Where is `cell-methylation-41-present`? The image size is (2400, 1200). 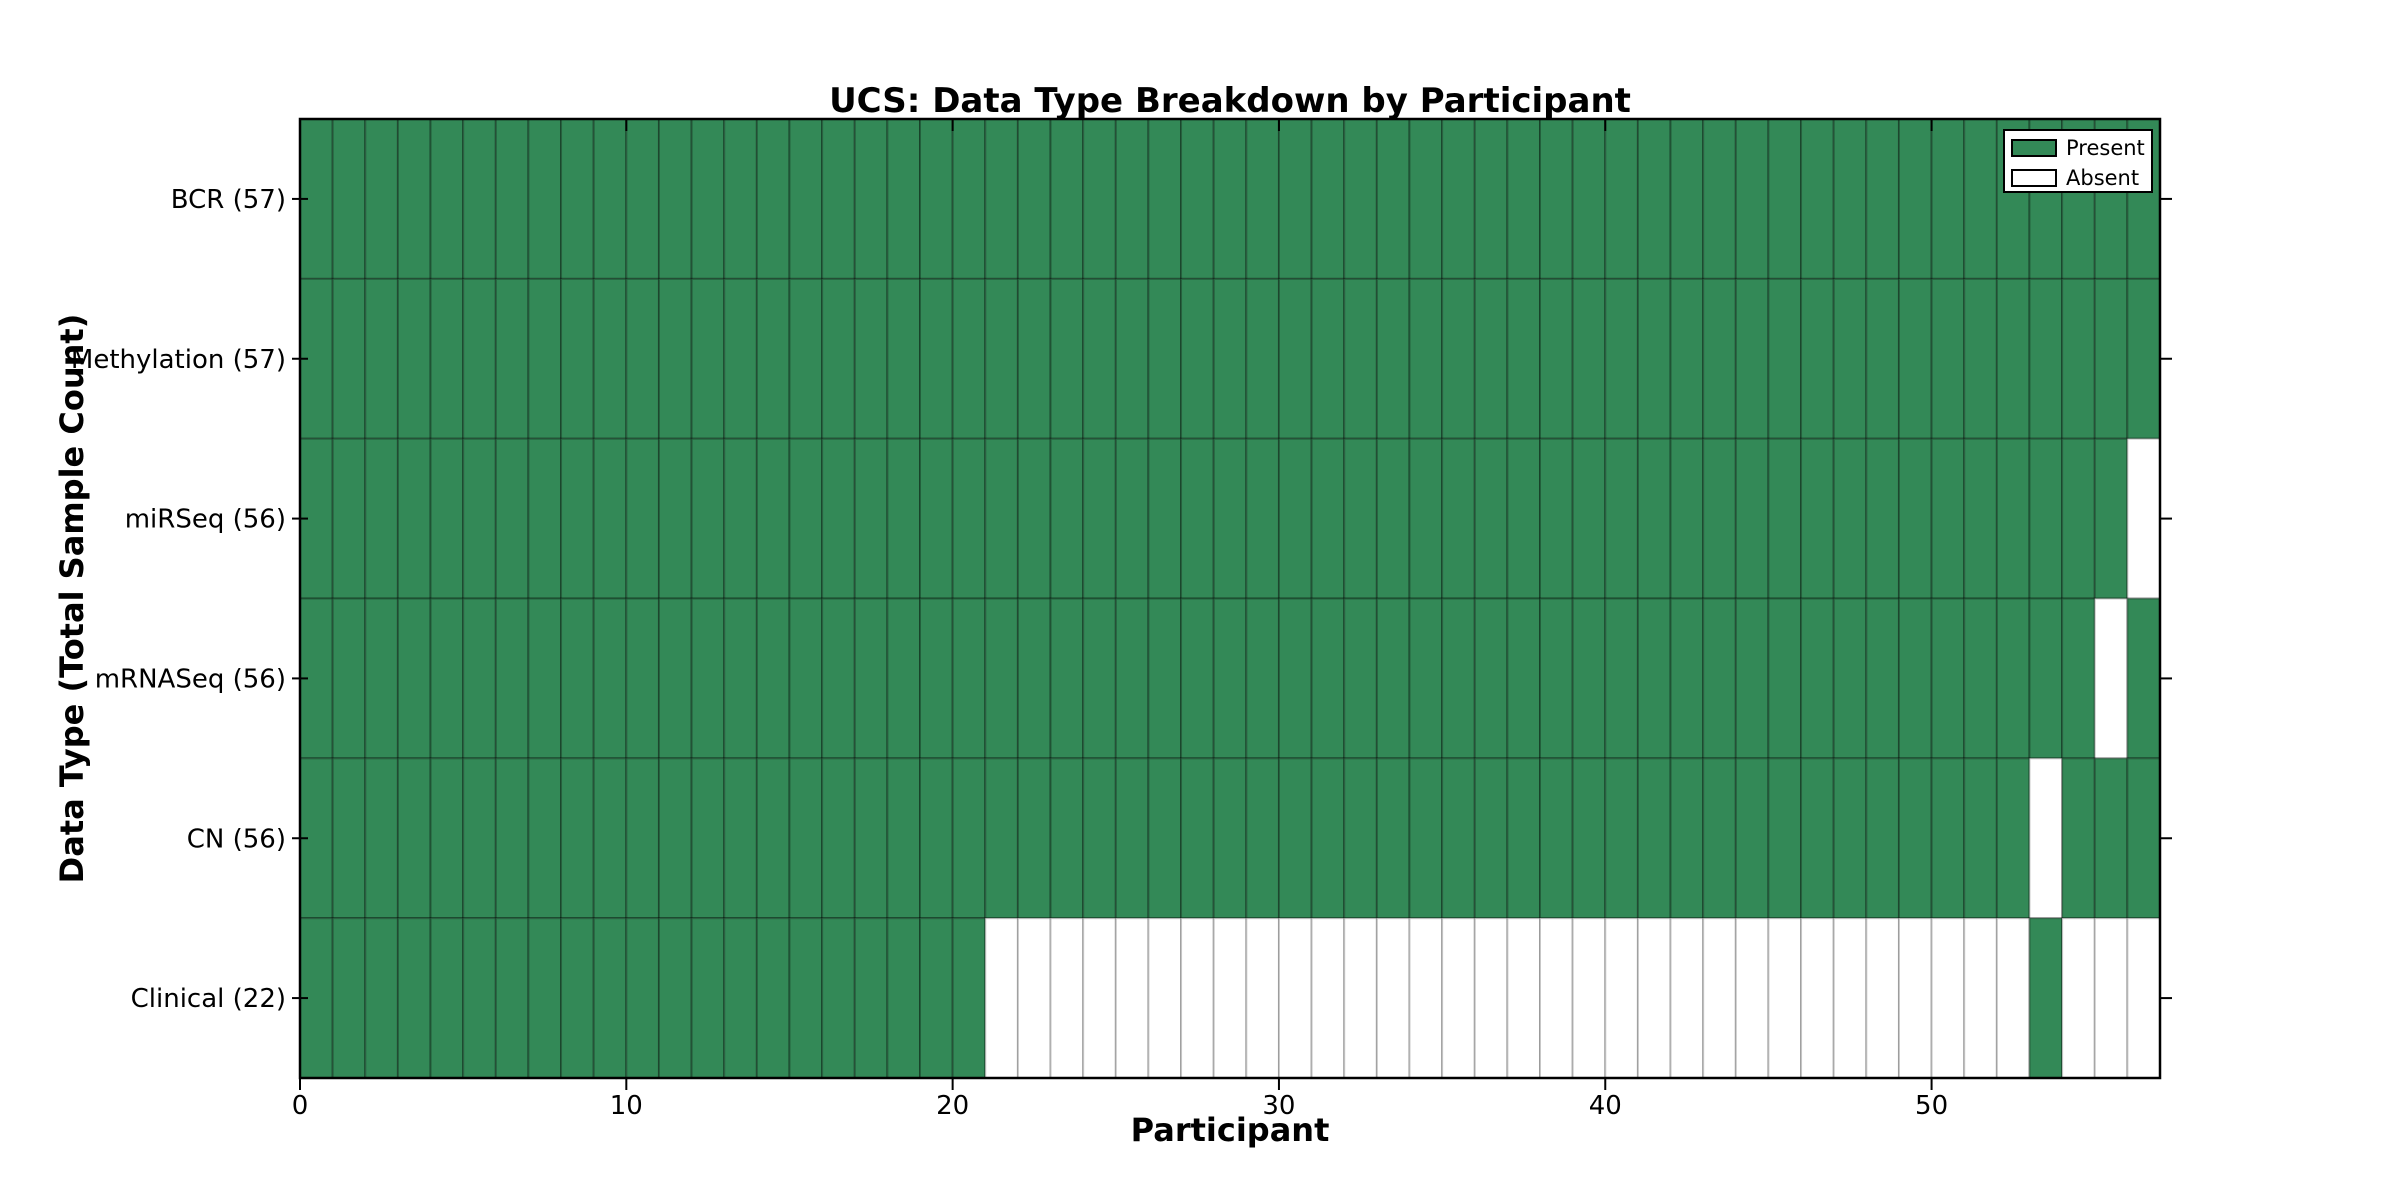
cell-methylation-41-present is located at coordinates (1654, 358).